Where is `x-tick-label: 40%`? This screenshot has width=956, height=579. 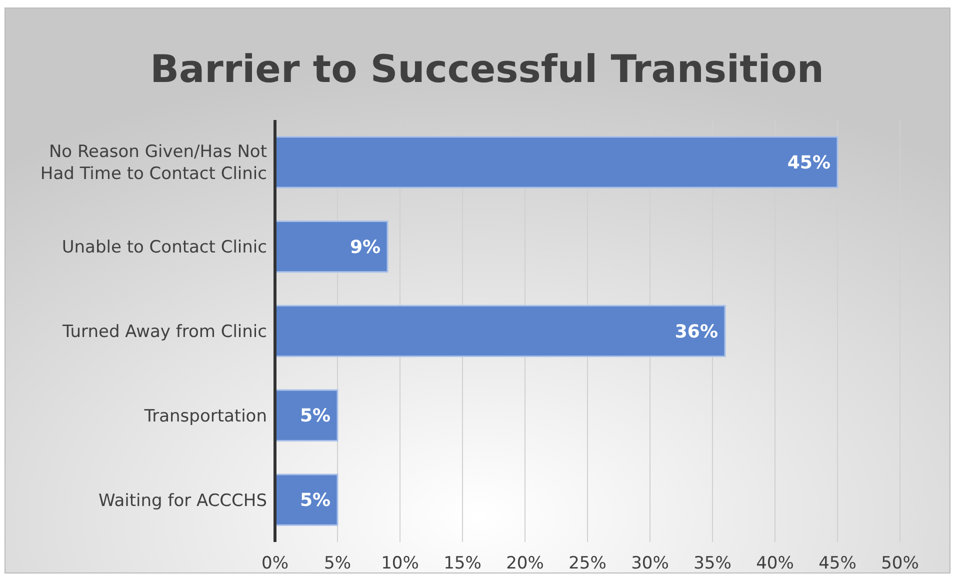 x-tick-label: 40% is located at coordinates (775, 563).